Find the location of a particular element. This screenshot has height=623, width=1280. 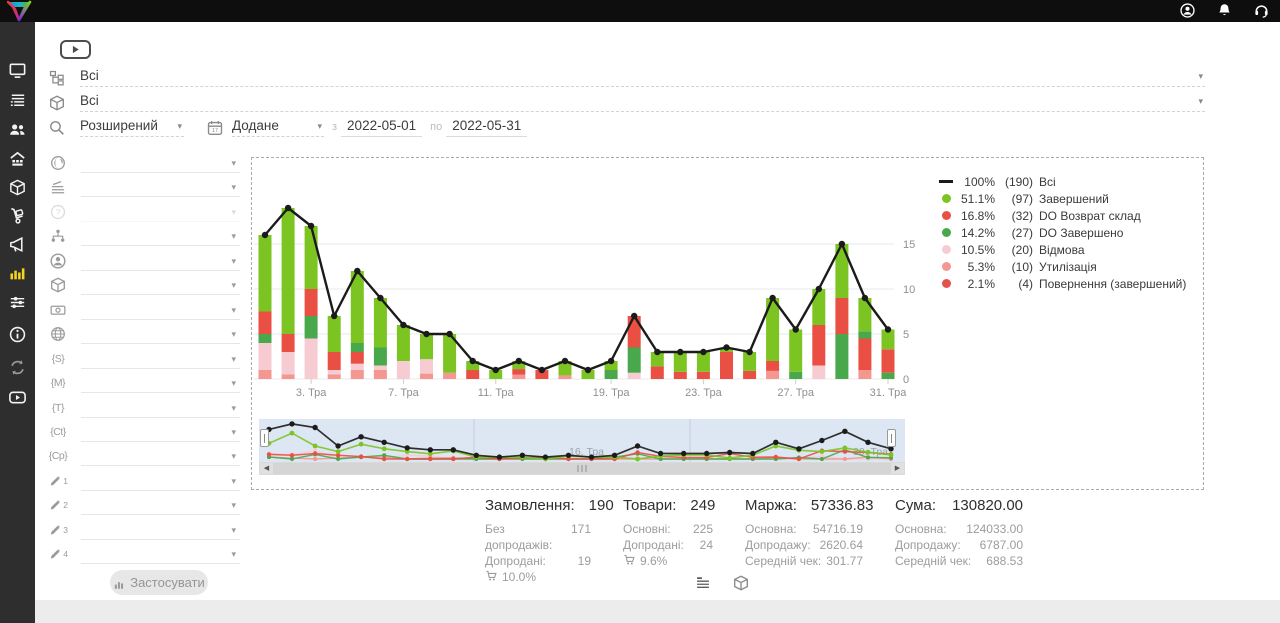

sidebar-item-dashboard is located at coordinates (17, 70).